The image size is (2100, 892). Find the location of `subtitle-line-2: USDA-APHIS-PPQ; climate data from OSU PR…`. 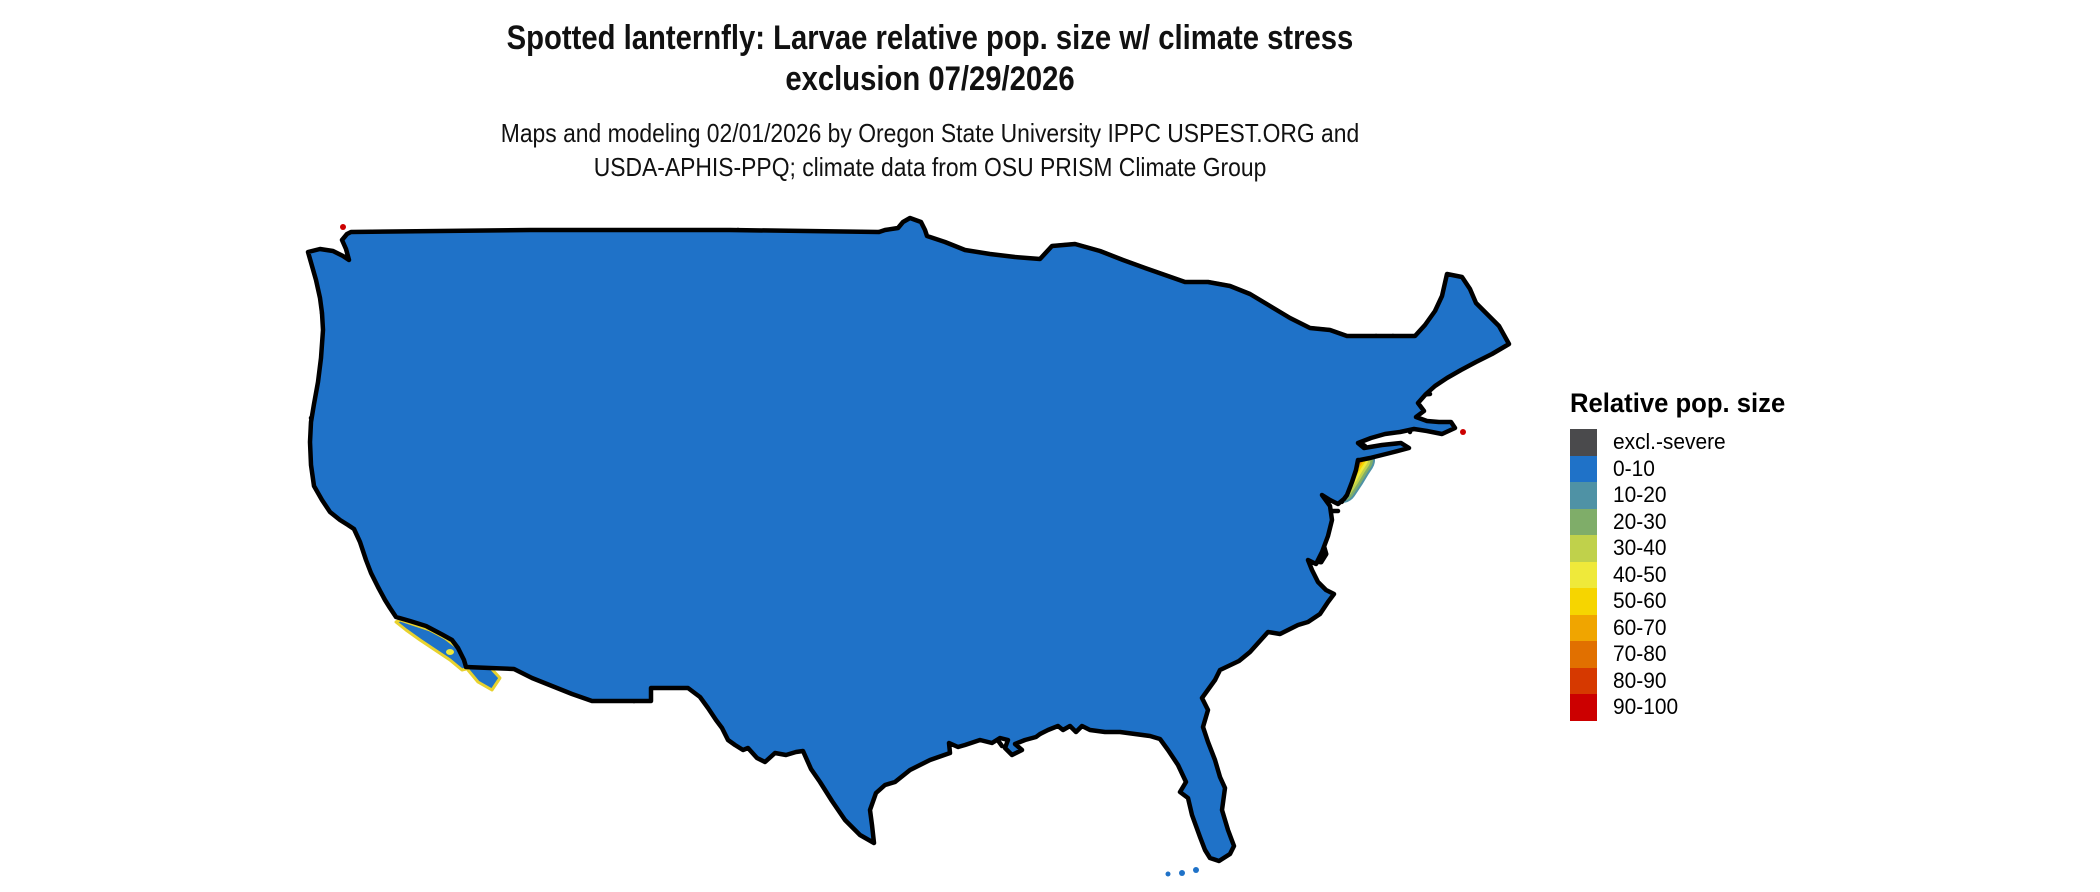

subtitle-line-2: USDA-APHIS-PPQ; climate data from OSU PR… is located at coordinates (930, 167).